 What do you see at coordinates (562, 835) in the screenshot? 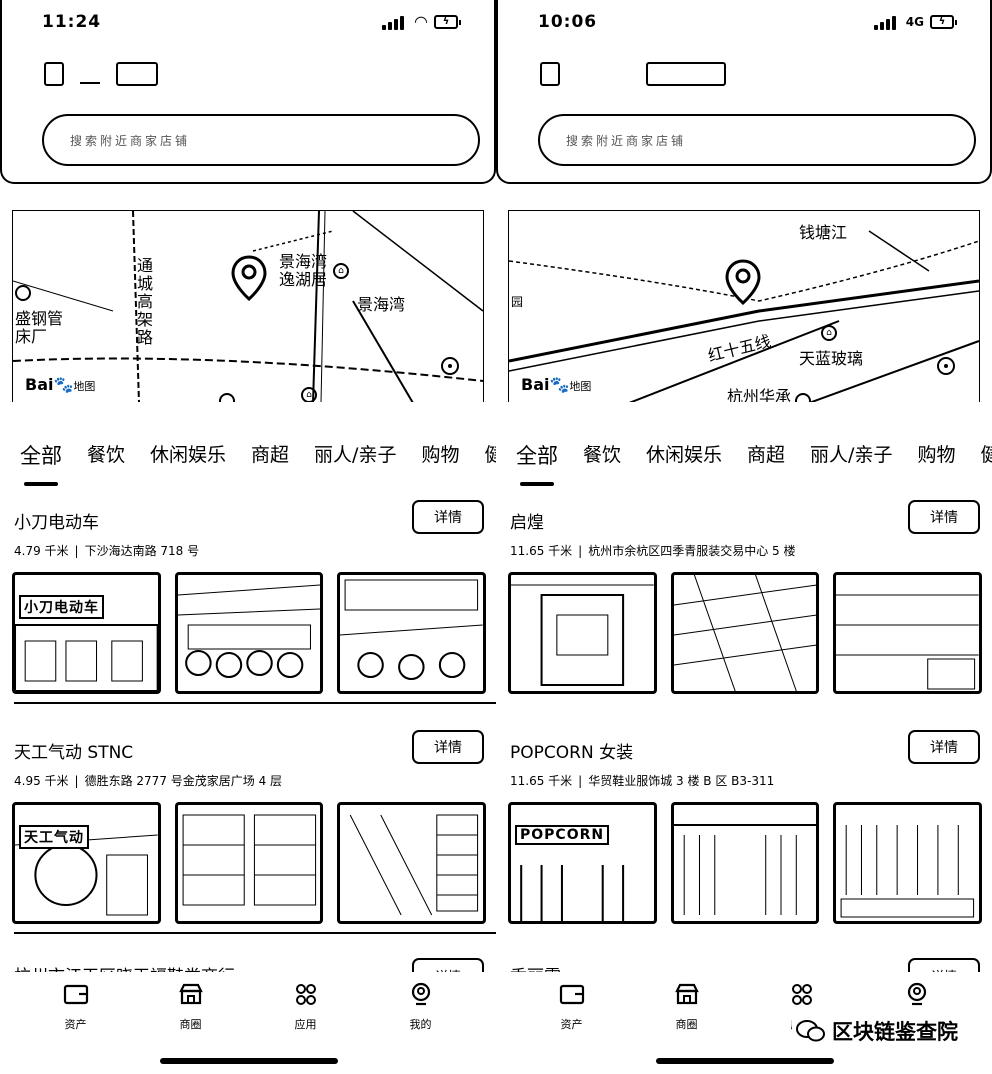
I see `storefront-sign: POPCORN` at bounding box center [562, 835].